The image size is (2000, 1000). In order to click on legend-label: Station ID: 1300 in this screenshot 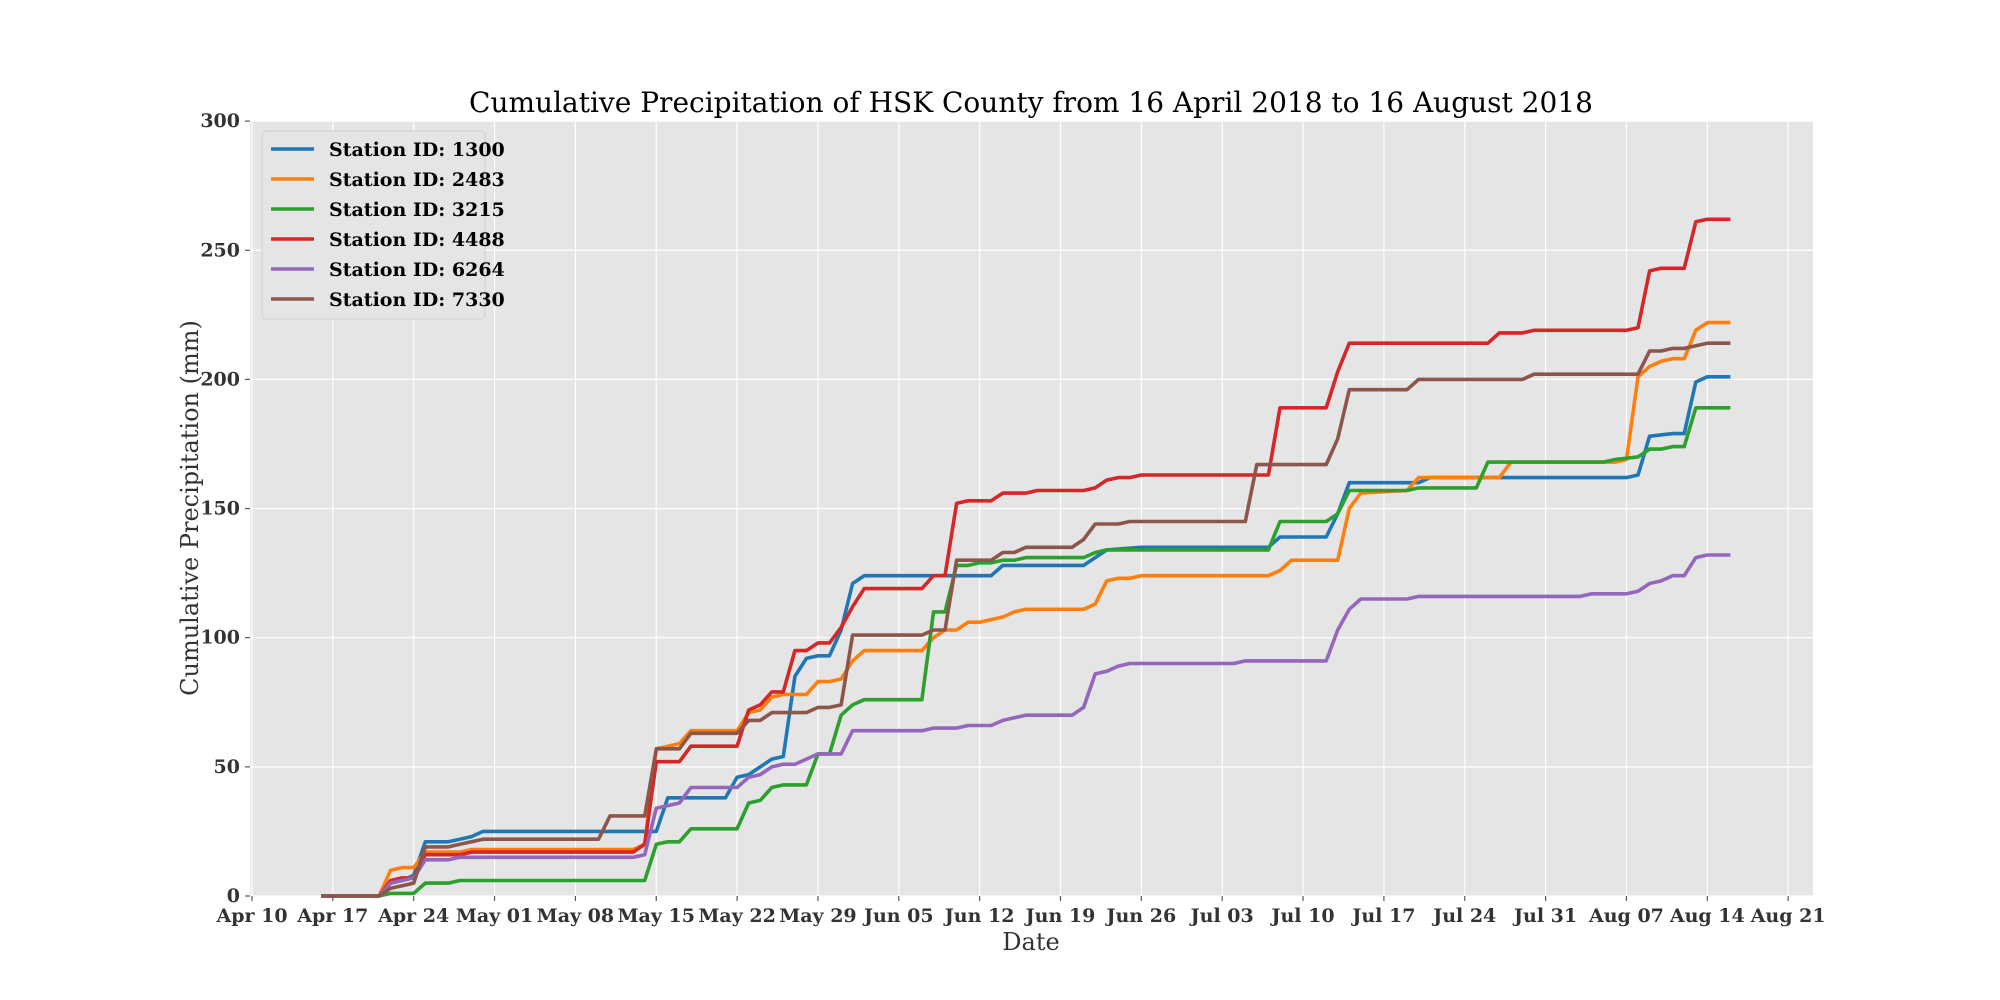, I will do `click(417, 150)`.